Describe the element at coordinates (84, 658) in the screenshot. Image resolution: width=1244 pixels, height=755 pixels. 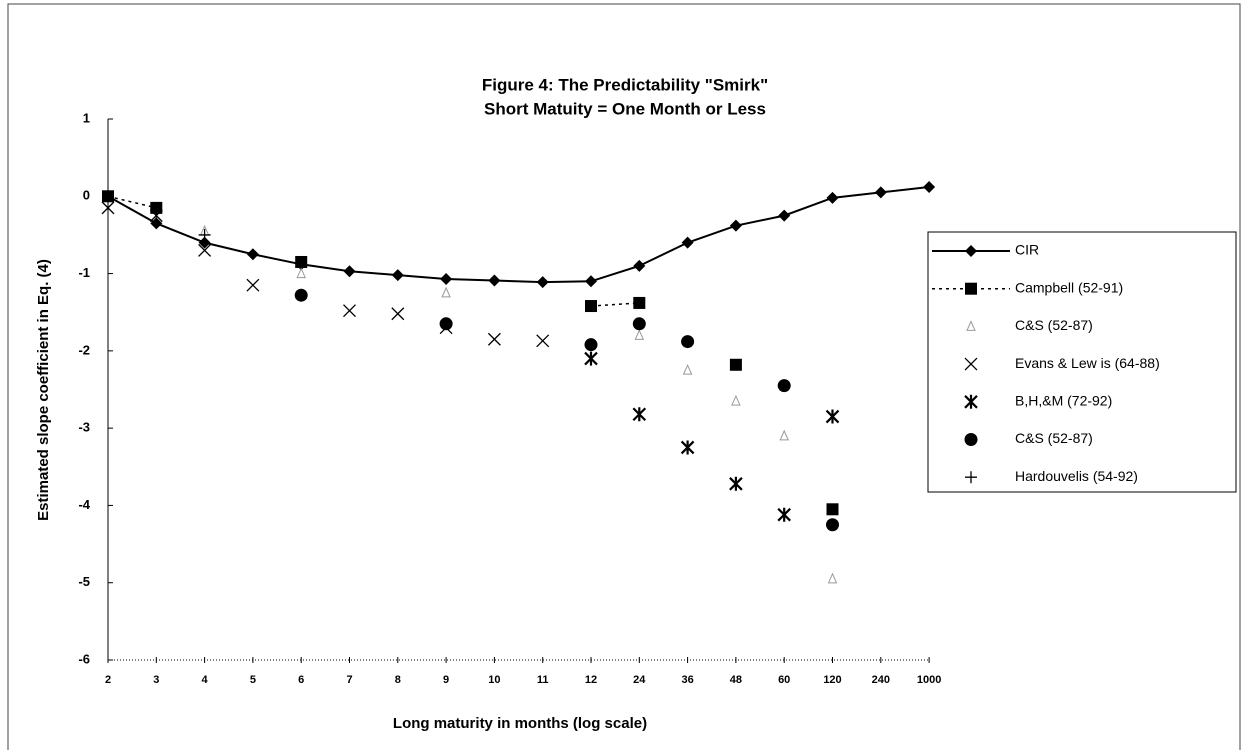
I see `y-tick-label: -6` at that location.